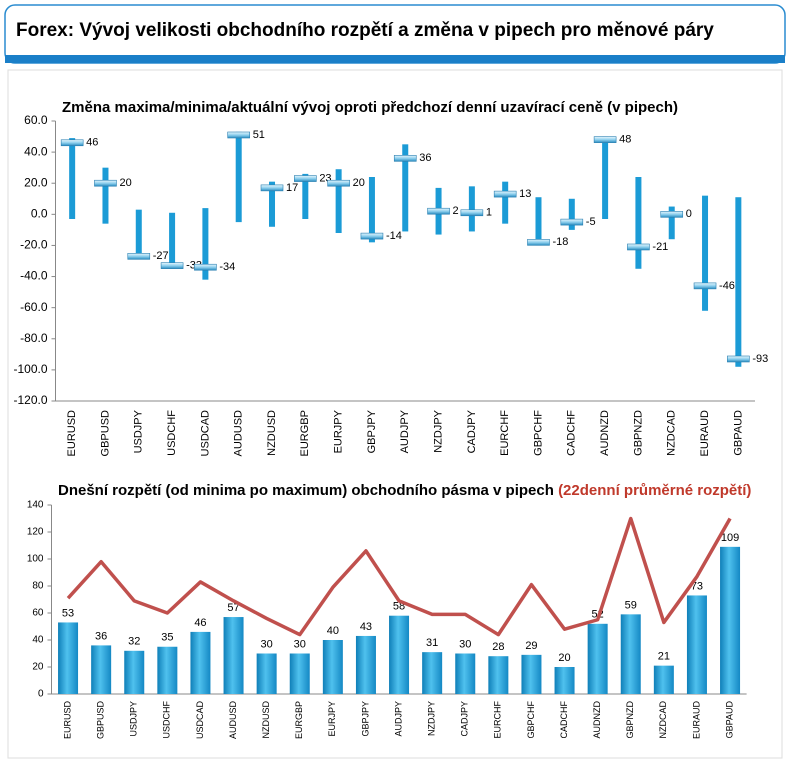 The width and height of the screenshot is (792, 760). Describe the element at coordinates (339, 431) in the screenshot. I see `x-tick-label: EURJPY` at that location.